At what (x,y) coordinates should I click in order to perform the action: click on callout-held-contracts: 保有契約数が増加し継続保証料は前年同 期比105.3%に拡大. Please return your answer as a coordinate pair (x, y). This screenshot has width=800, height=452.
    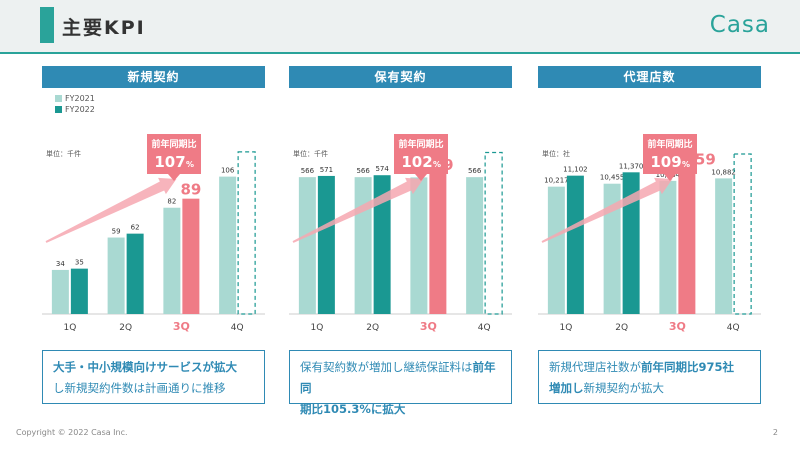
    Looking at the image, I should click on (400, 383).